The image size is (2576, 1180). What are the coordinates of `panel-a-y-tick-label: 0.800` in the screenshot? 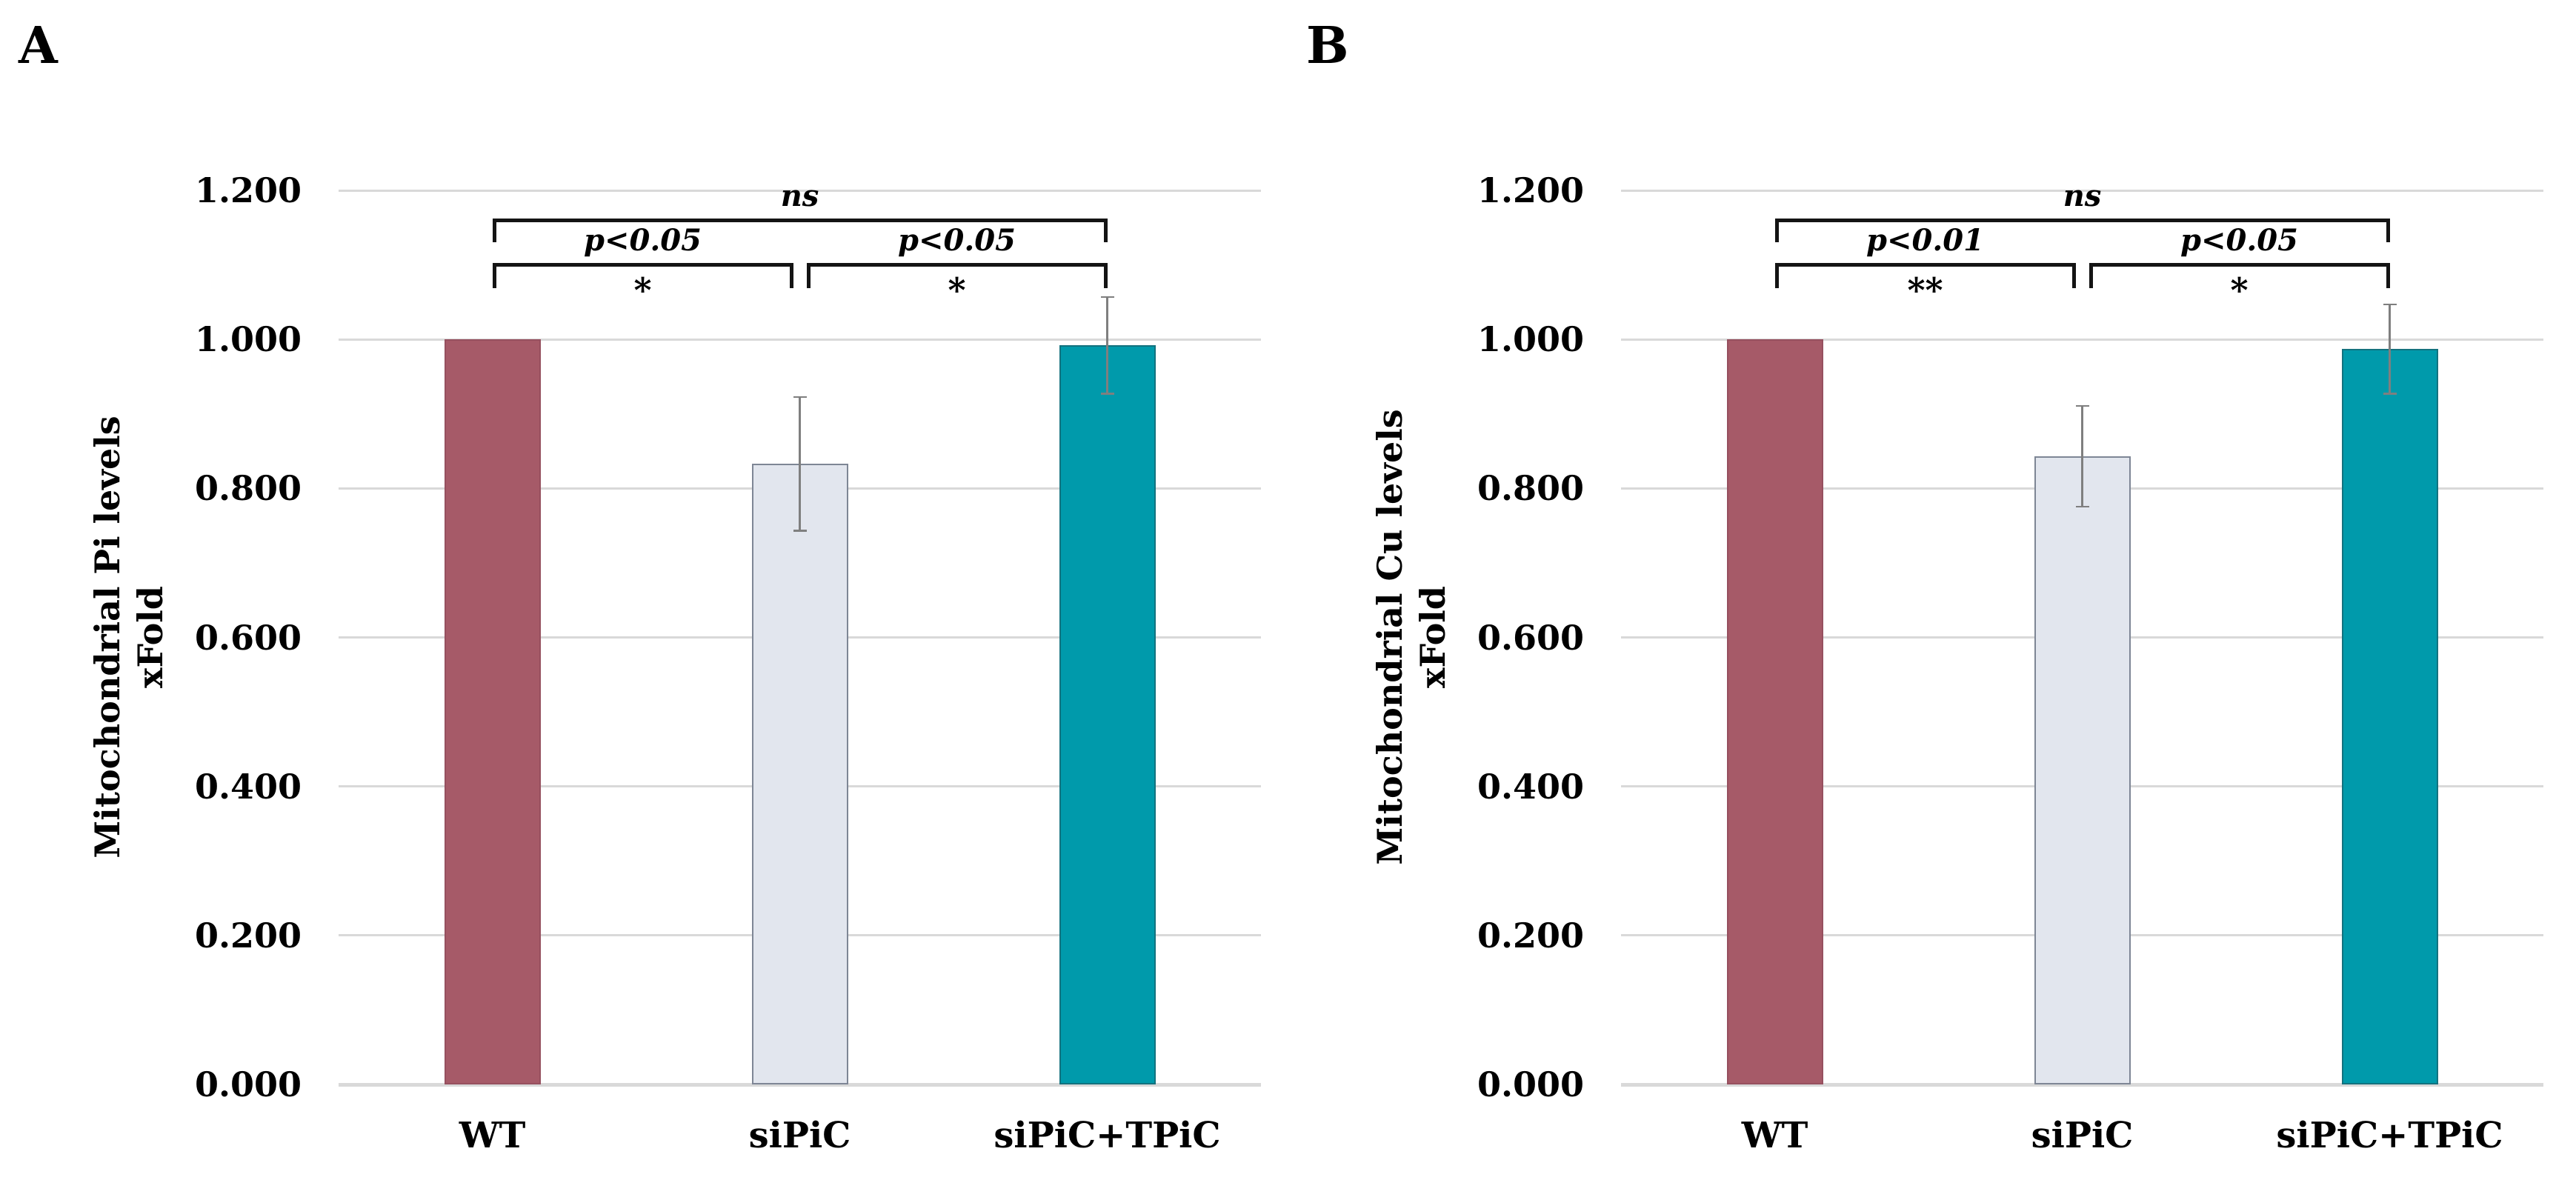 It's located at (248, 488).